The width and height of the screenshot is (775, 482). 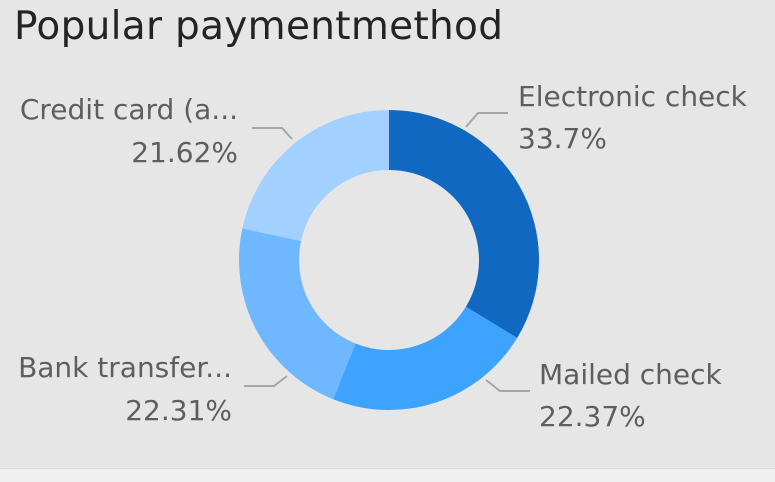 What do you see at coordinates (178, 410) in the screenshot?
I see `slice-value-label: 22.31%` at bounding box center [178, 410].